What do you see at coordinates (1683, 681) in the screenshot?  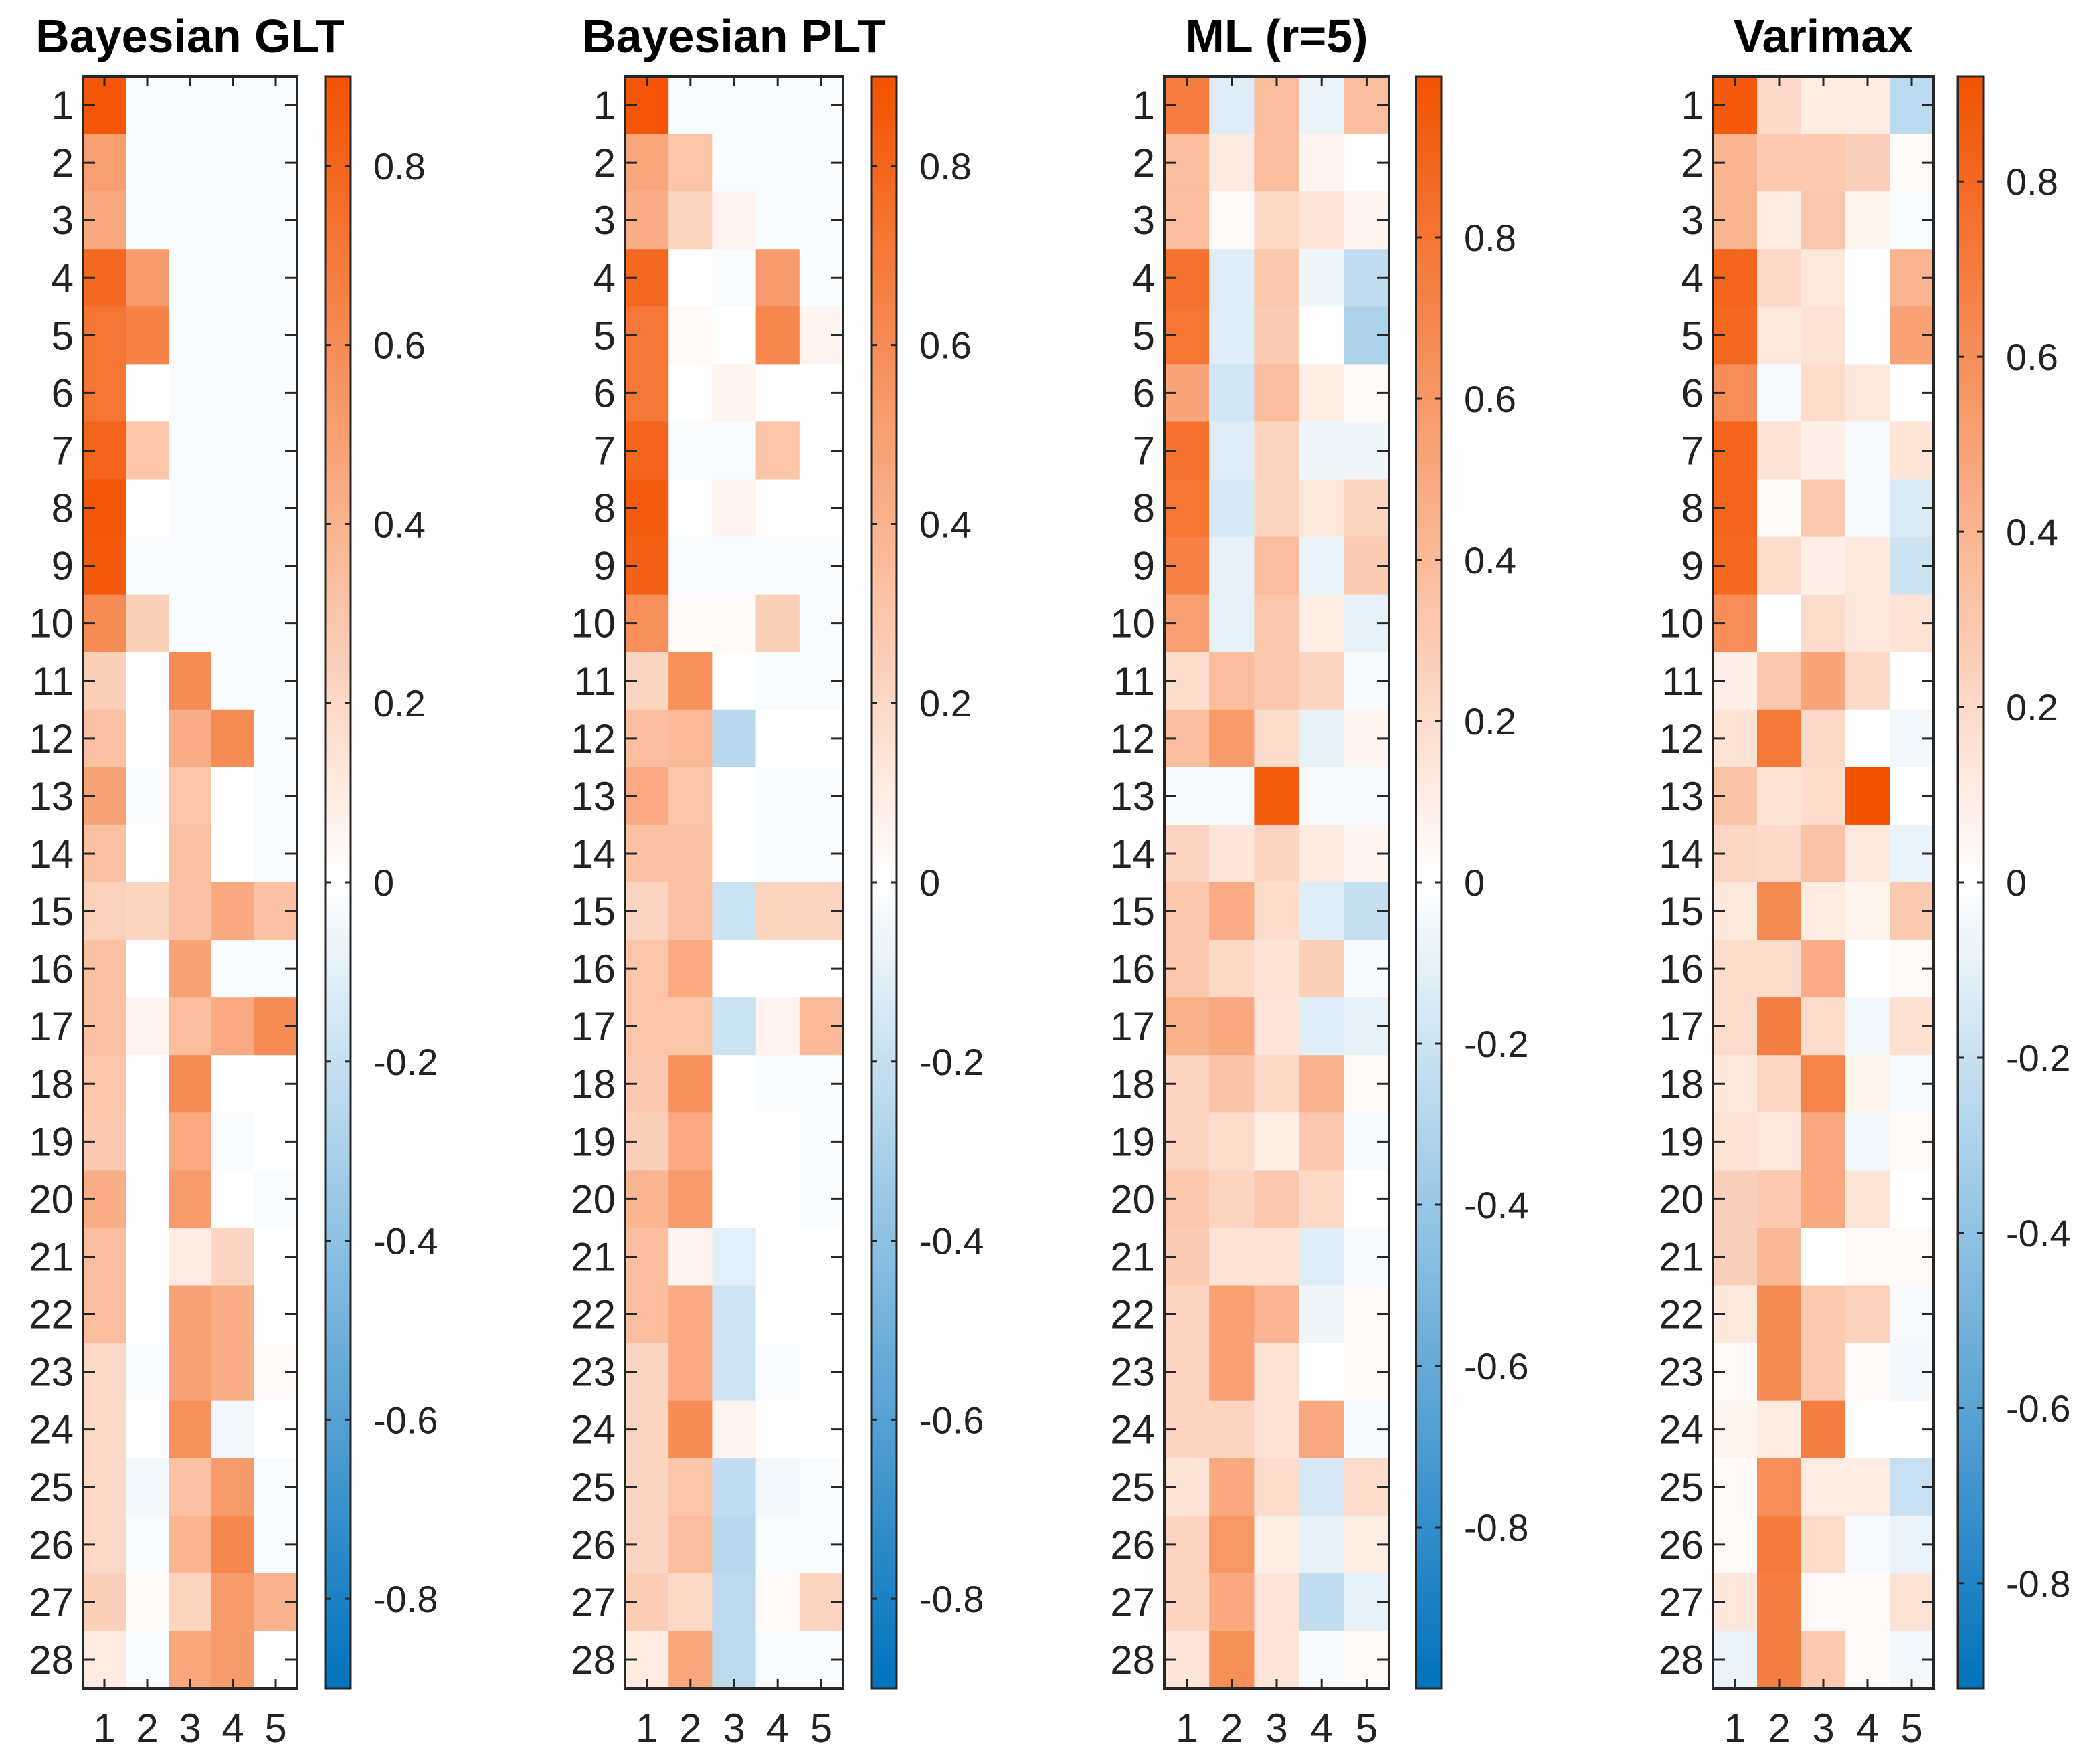 I see `row-tick-label: 11` at bounding box center [1683, 681].